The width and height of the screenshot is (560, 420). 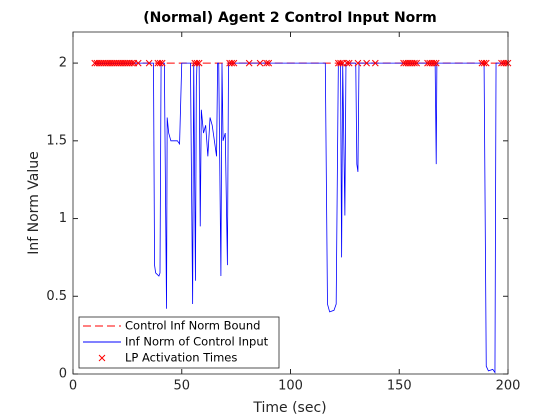 What do you see at coordinates (290, 18) in the screenshot?
I see `chart-title: (Normal) Agent 2 Control Input Norm` at bounding box center [290, 18].